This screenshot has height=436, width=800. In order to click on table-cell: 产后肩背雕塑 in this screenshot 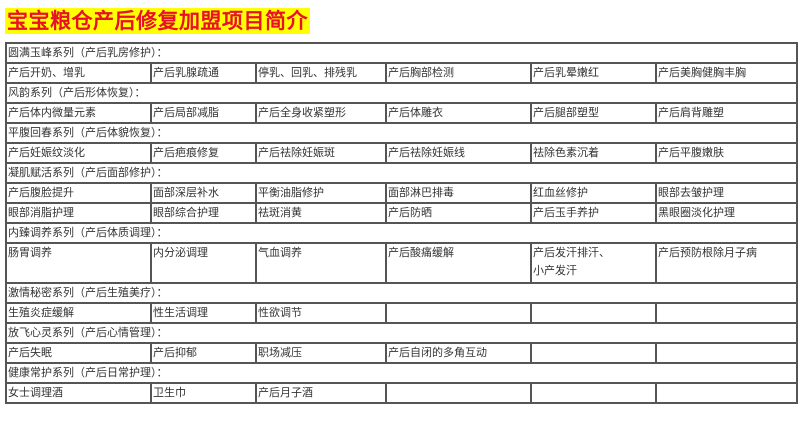, I will do `click(726, 113)`.